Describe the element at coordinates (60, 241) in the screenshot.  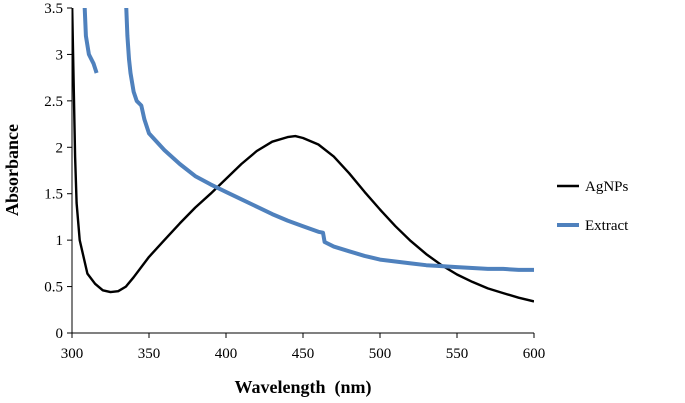
I see `y-tick-label: 1` at that location.